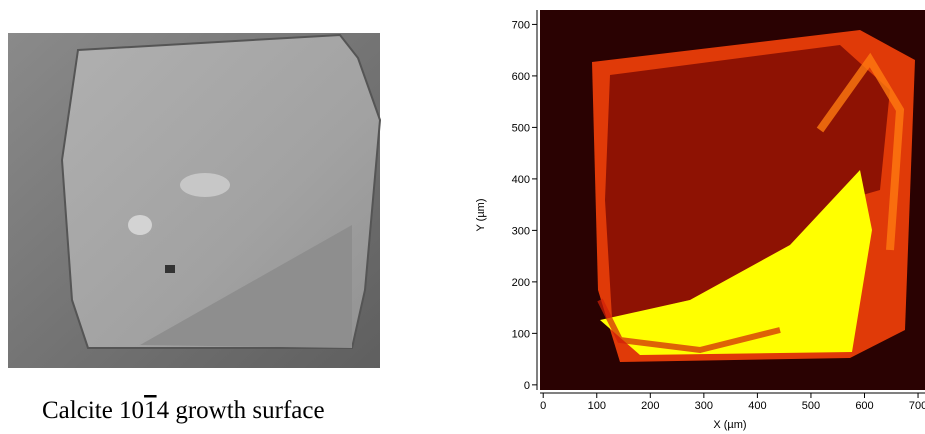 This screenshot has width=925, height=434. I want to click on x-tick-label: 400, so click(757, 406).